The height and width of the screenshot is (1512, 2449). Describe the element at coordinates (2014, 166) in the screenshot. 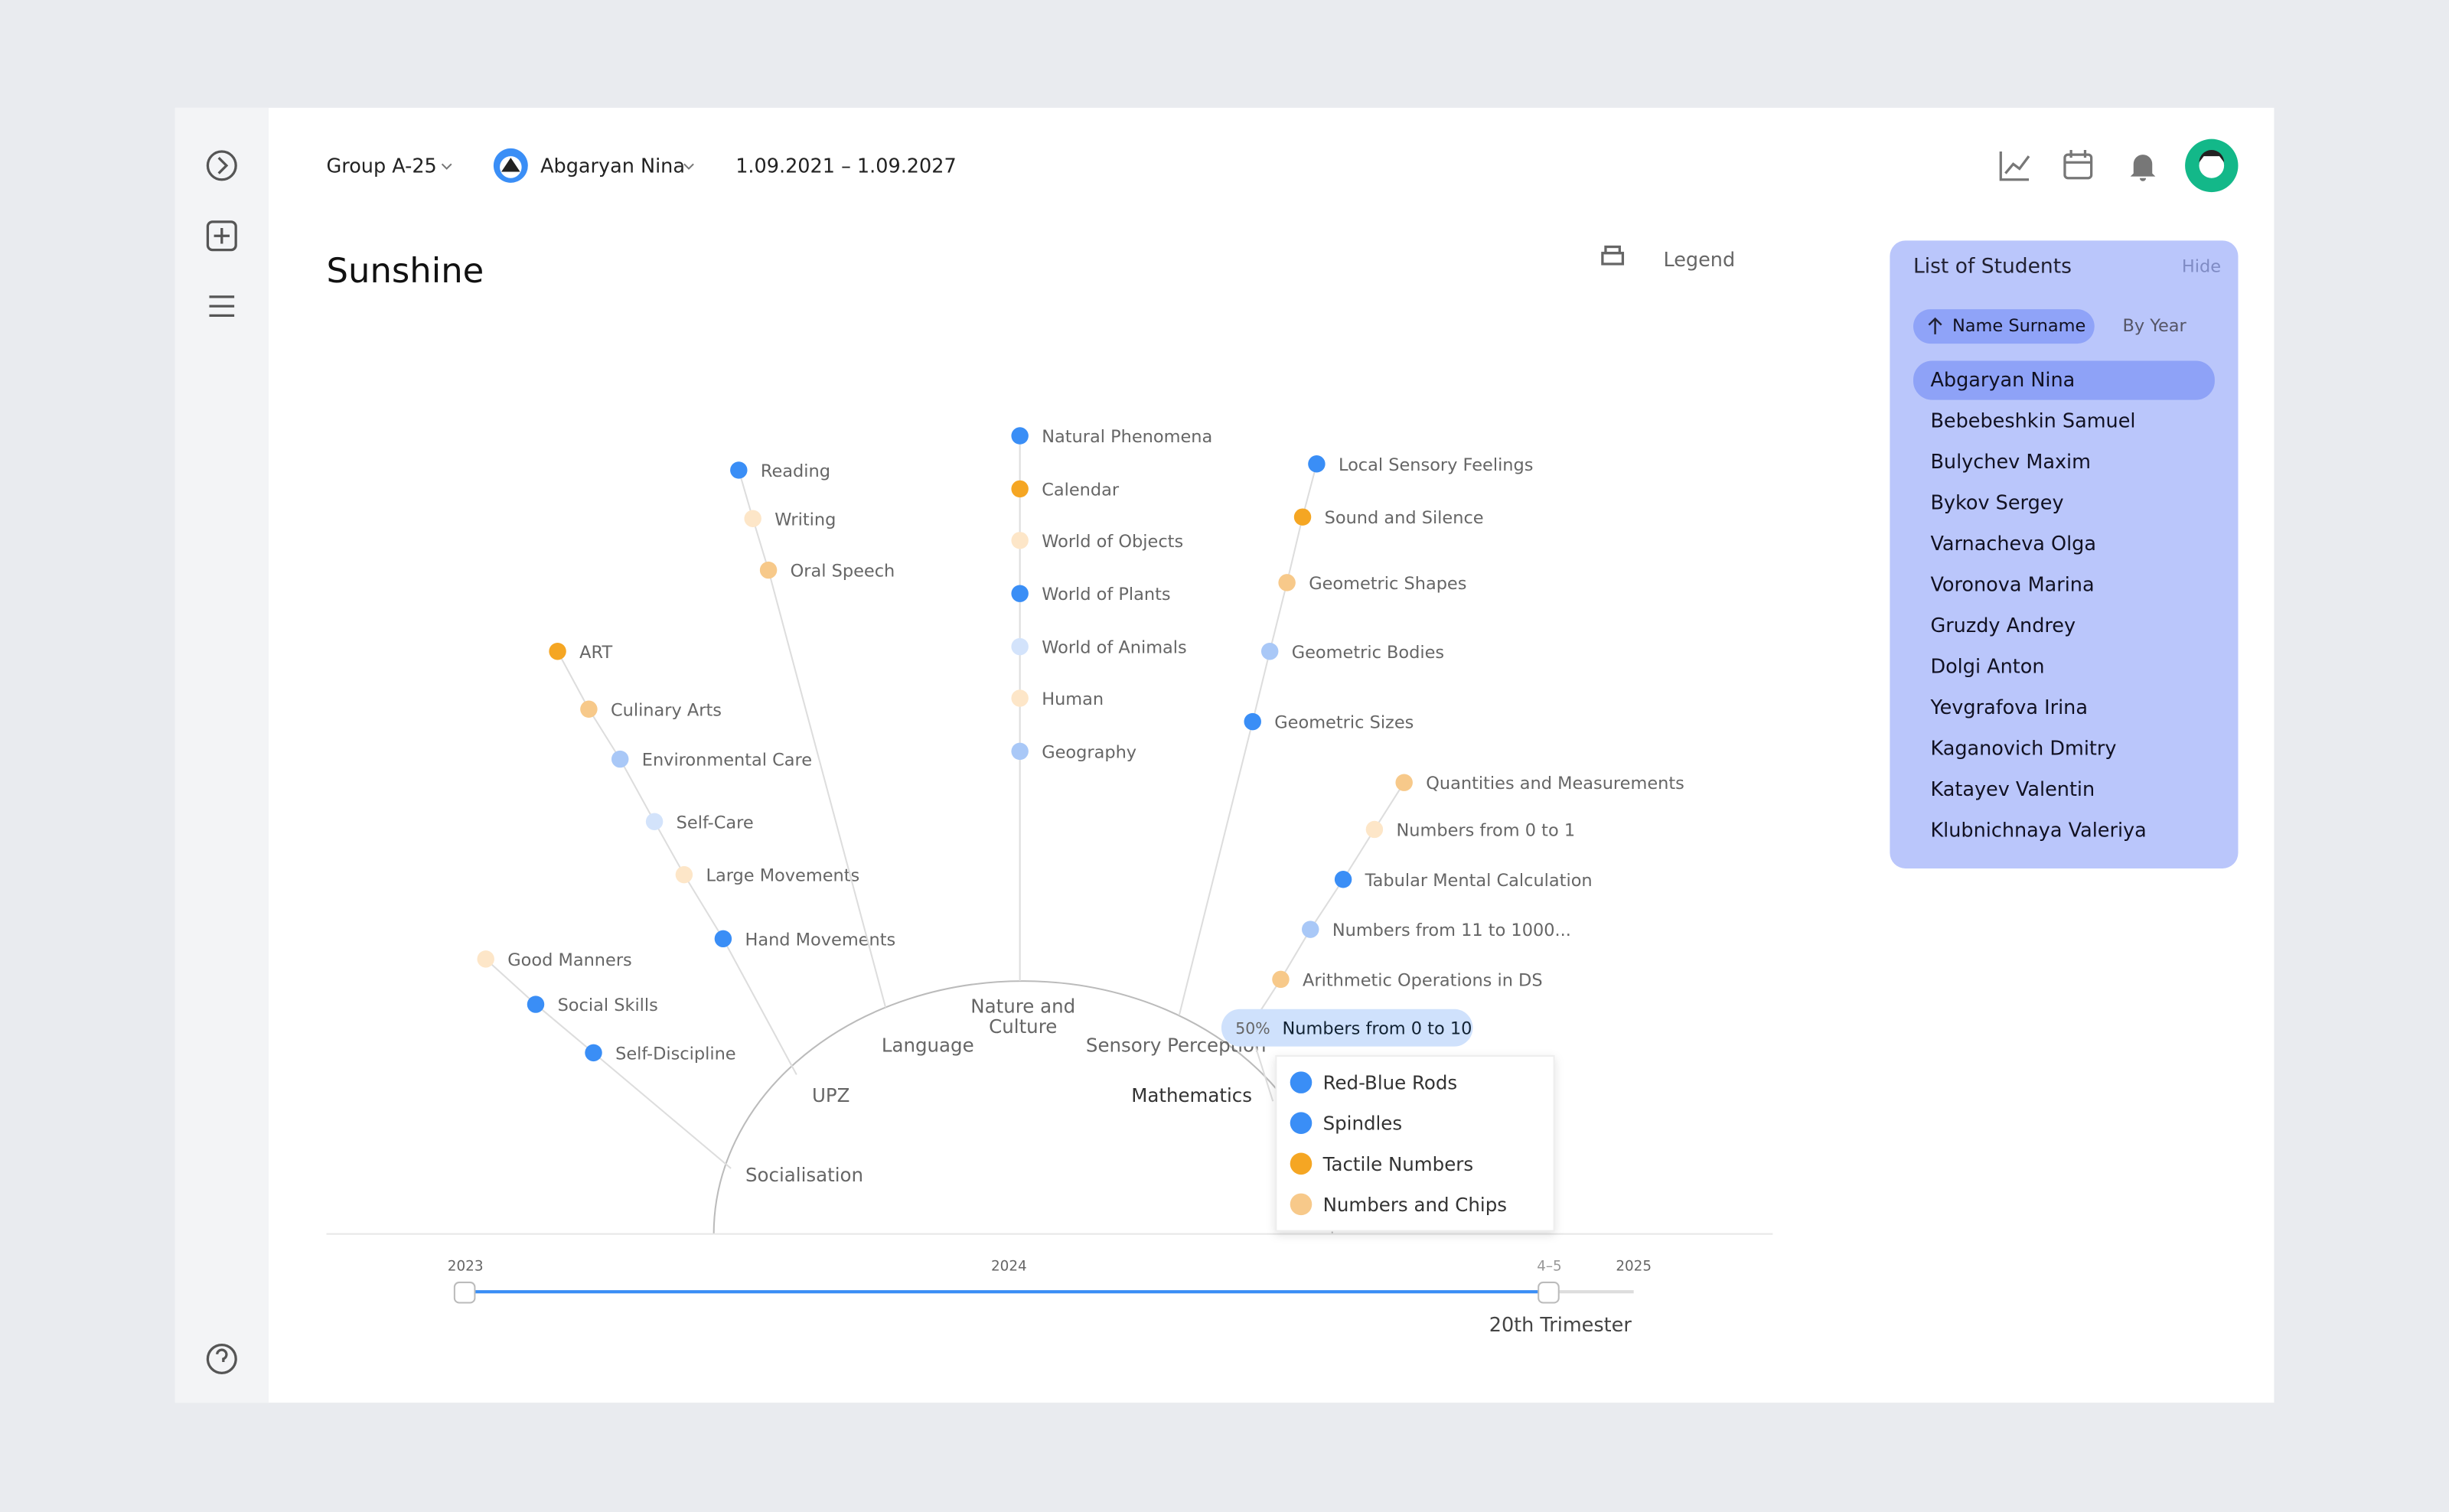

I see `chart-icon` at that location.